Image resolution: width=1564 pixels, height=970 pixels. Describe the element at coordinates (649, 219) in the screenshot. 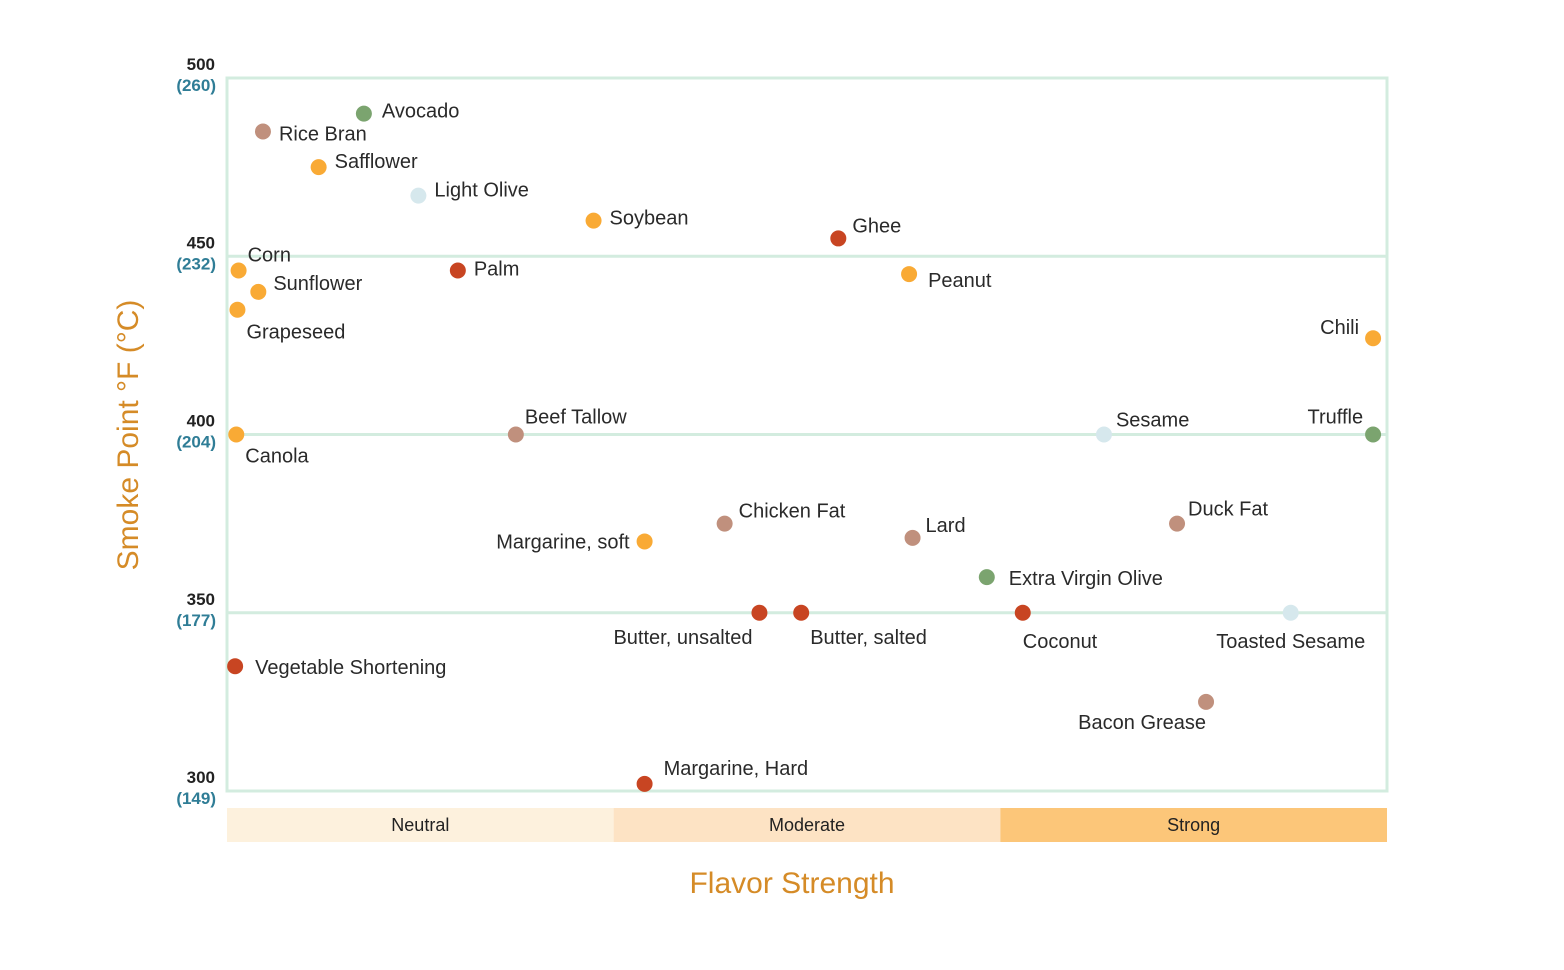

I see `point-label: Soybean` at that location.